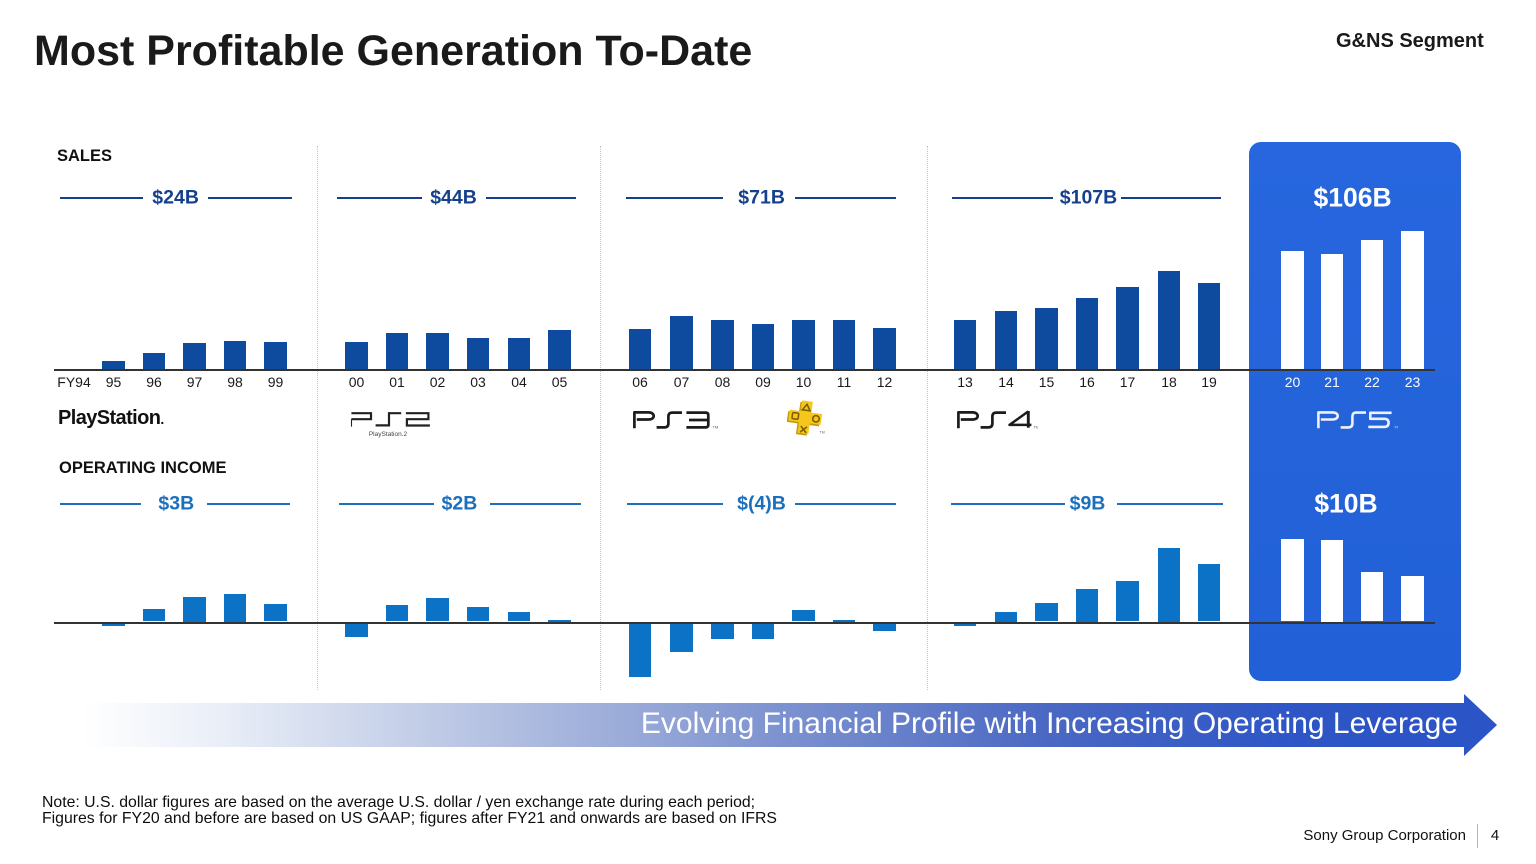 The image size is (1536, 864). Describe the element at coordinates (388, 434) in the screenshot. I see `svg-text: PlayStation.2` at that location.